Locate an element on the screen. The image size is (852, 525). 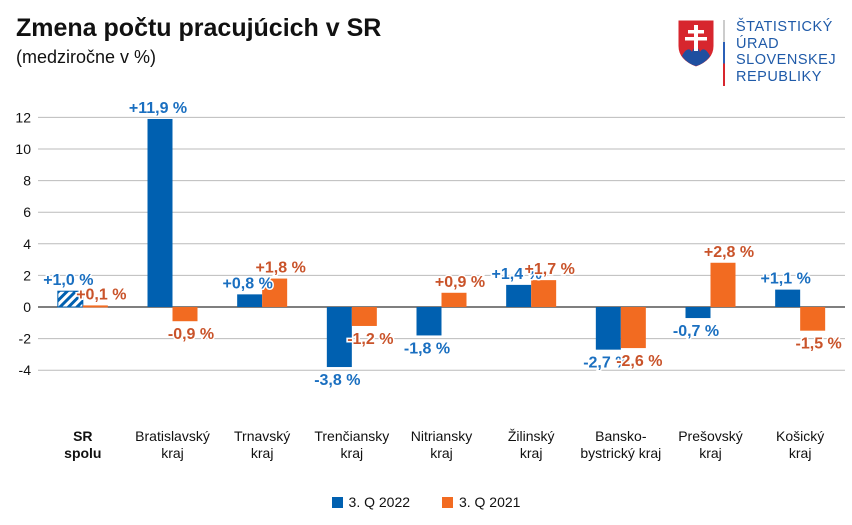
y-tick-label: -2 is located at coordinates (25, 339).